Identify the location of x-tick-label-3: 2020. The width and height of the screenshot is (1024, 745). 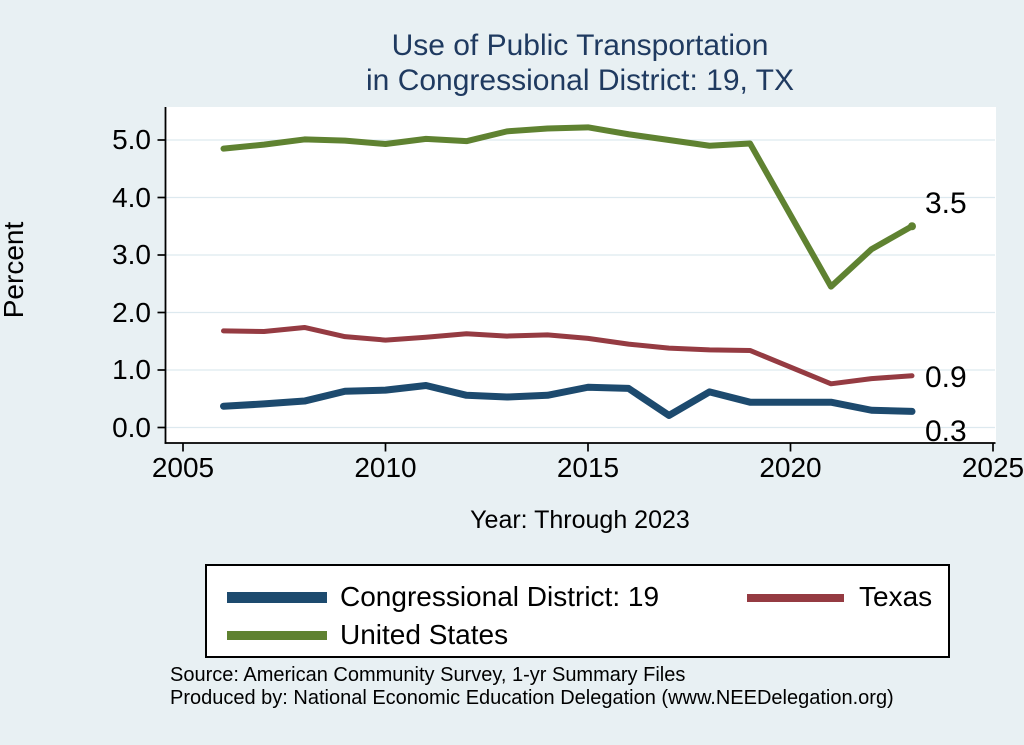
(790, 467).